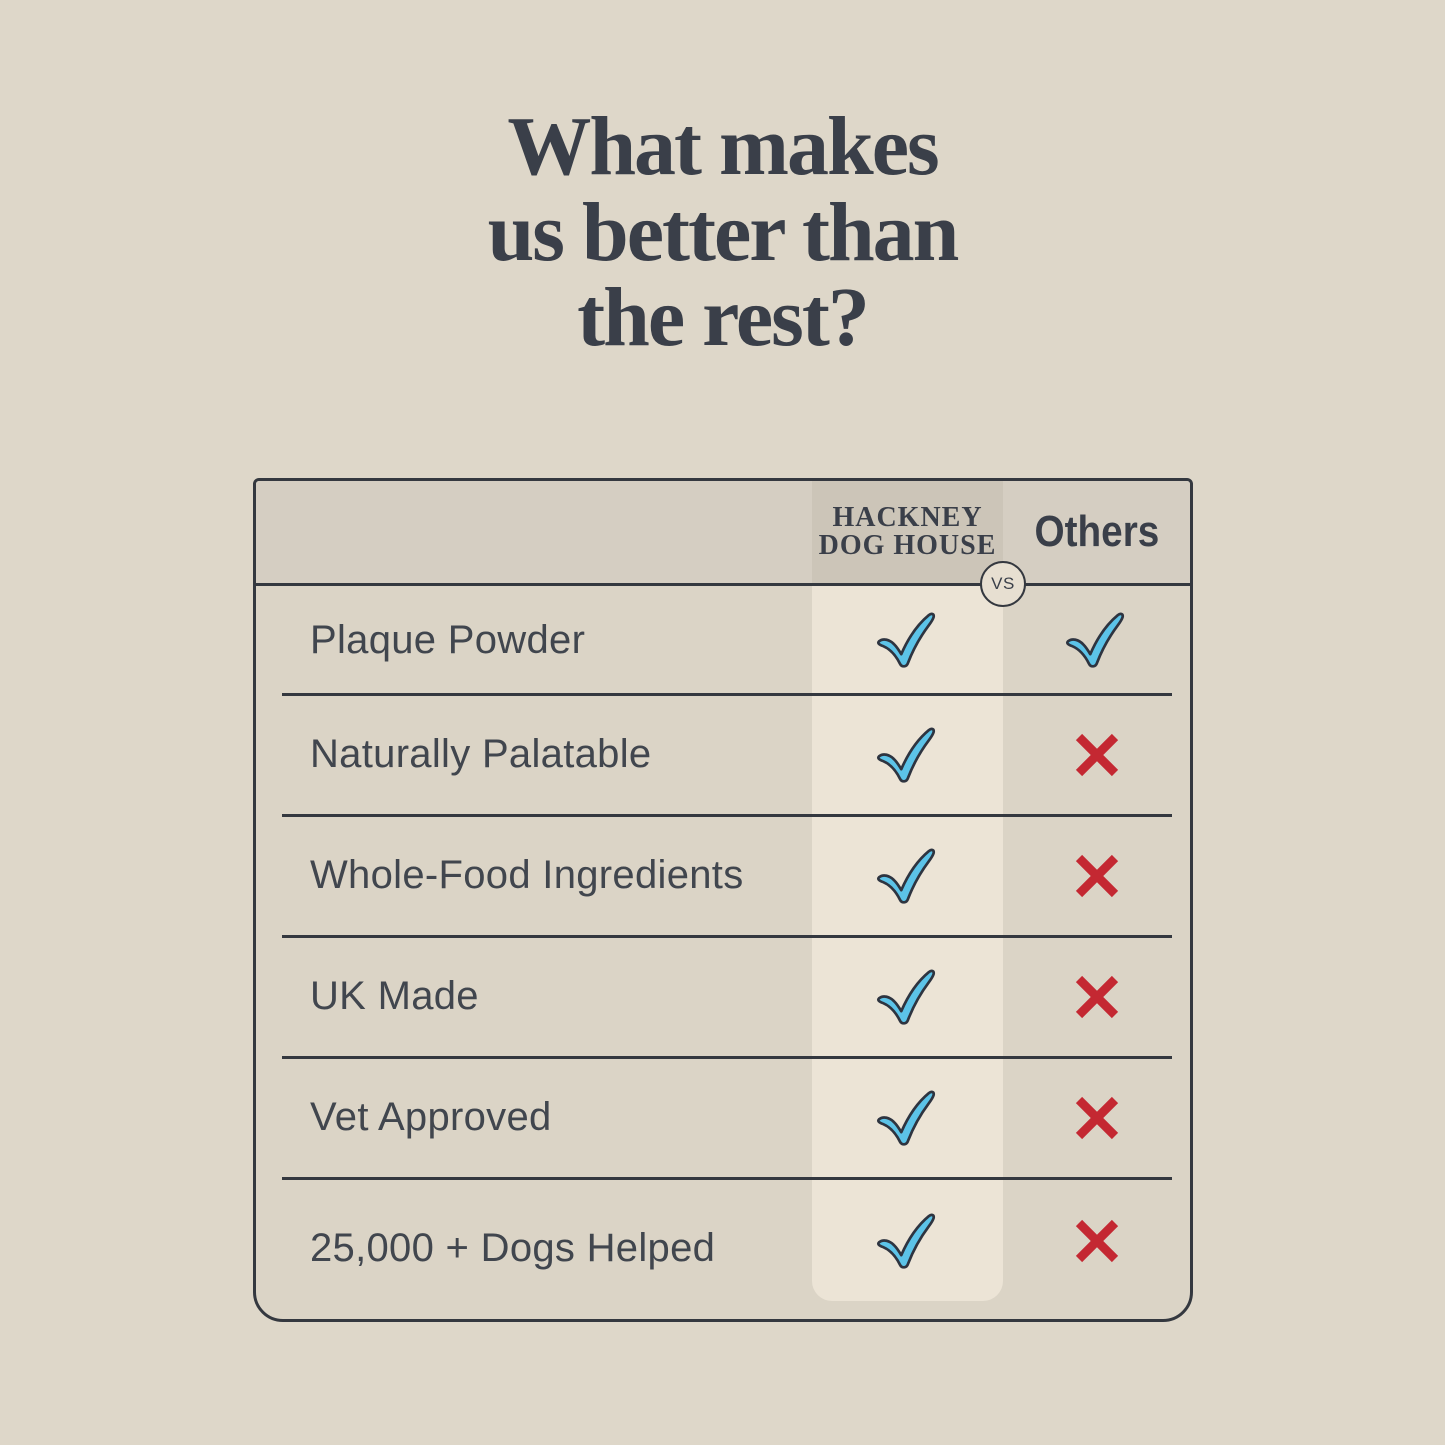 This screenshot has width=1445, height=1445. I want to click on brand-name-line: HACKNEY, so click(907, 517).